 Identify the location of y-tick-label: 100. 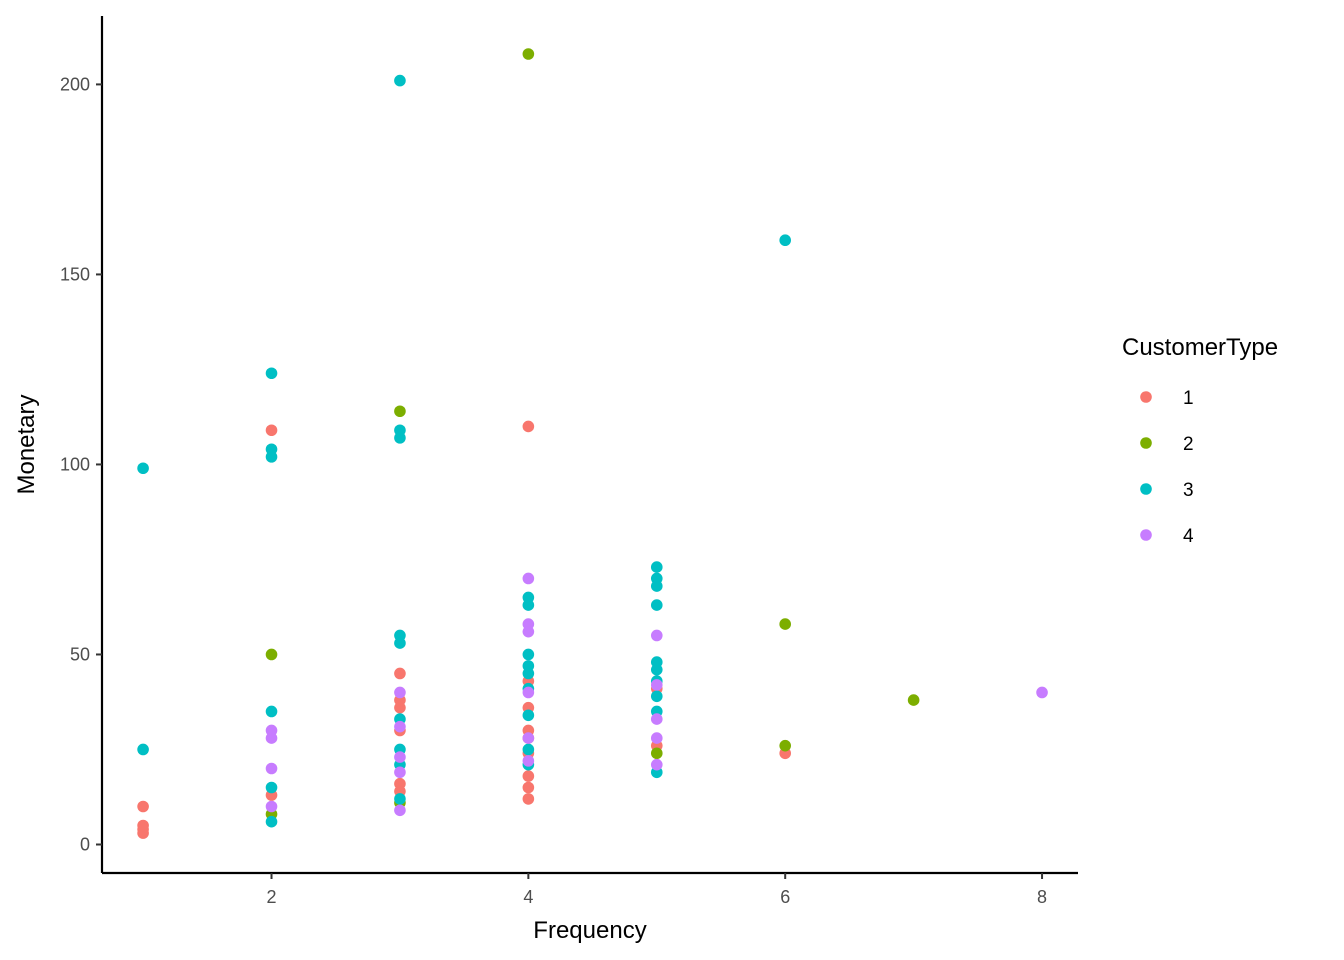
(75, 464).